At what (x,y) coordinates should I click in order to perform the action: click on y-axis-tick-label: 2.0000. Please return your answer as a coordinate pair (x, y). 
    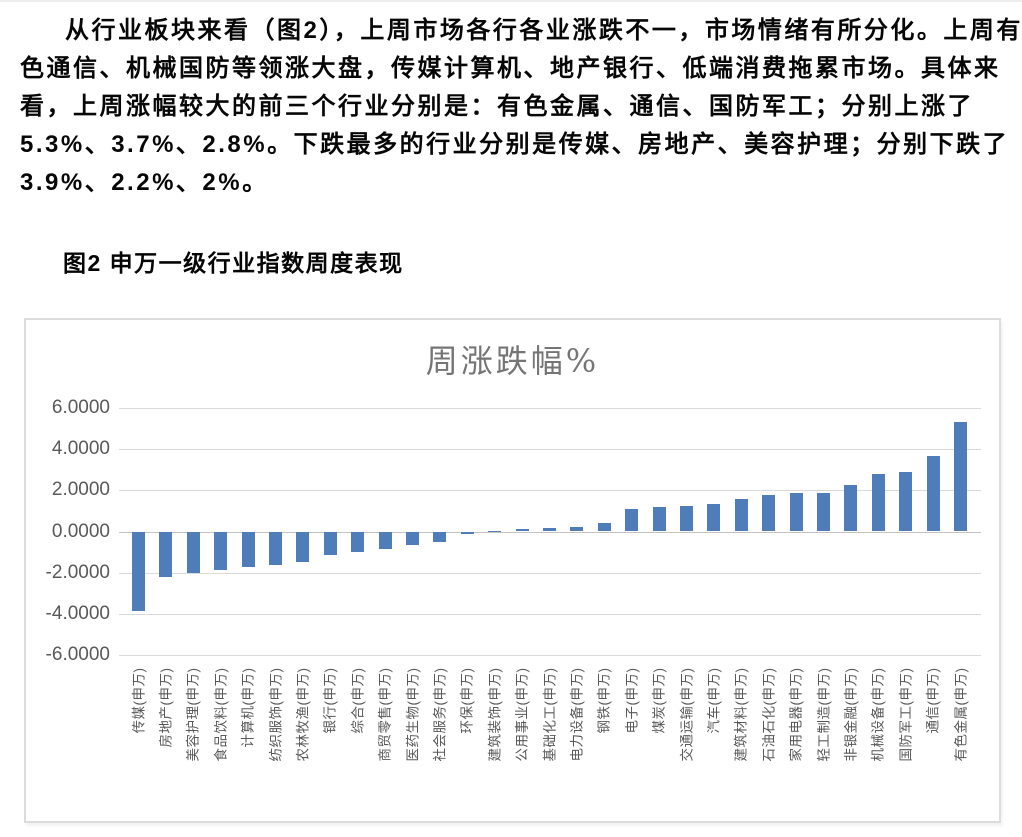
    Looking at the image, I should click on (80, 490).